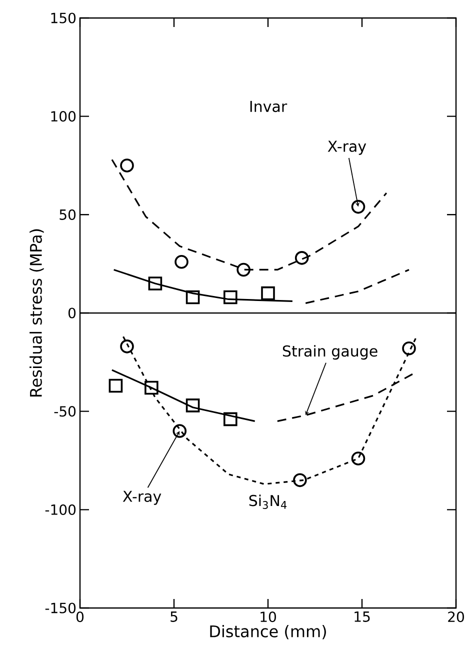 The width and height of the screenshot is (474, 661). I want to click on x-axis-title: Distance (mm), so click(268, 632).